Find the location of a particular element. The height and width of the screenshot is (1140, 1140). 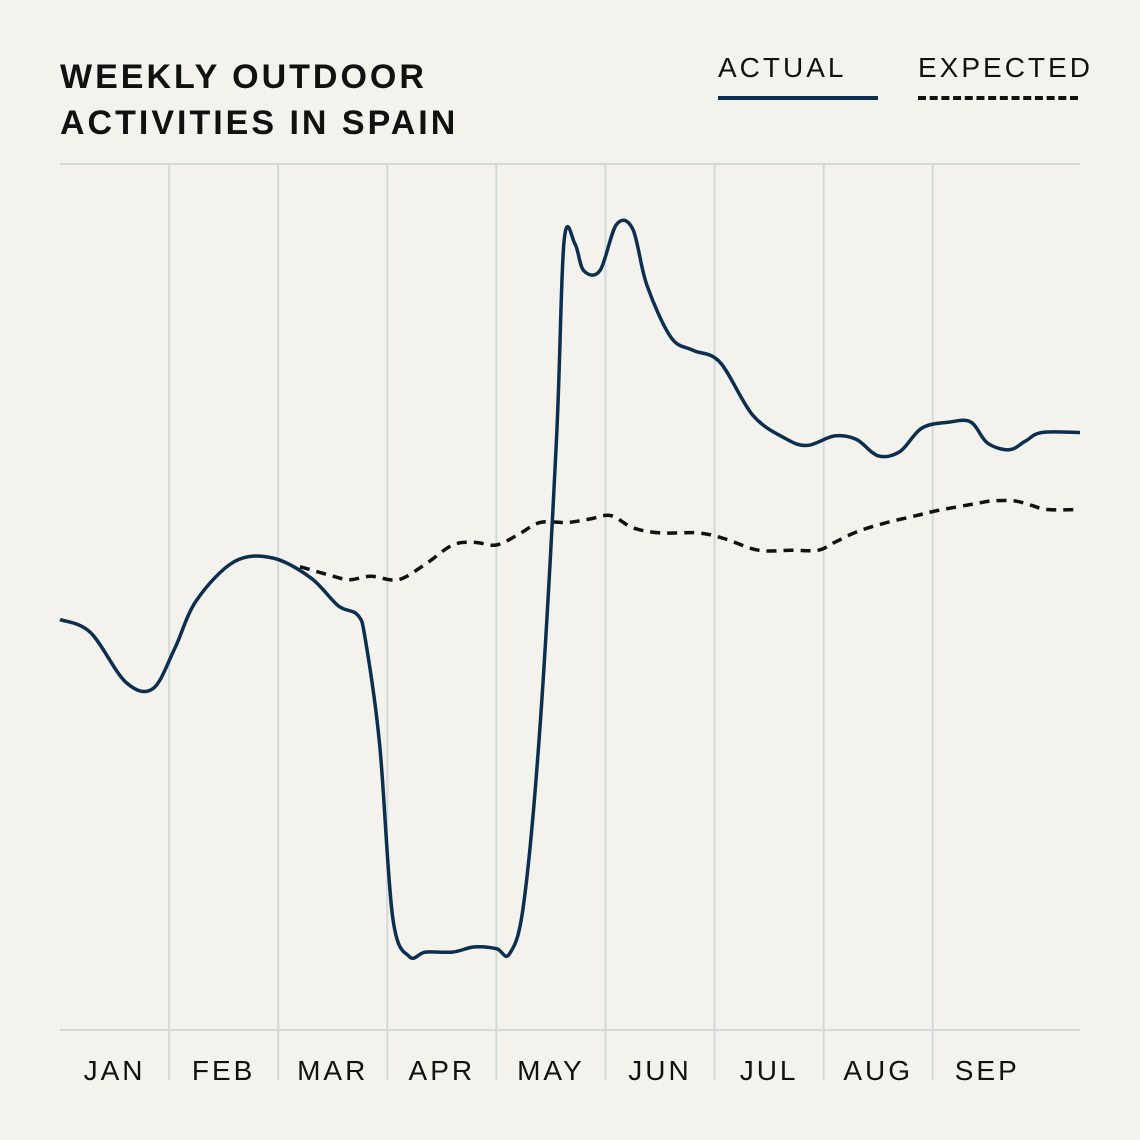

x-tick-label-mar: MAR is located at coordinates (332, 1070).